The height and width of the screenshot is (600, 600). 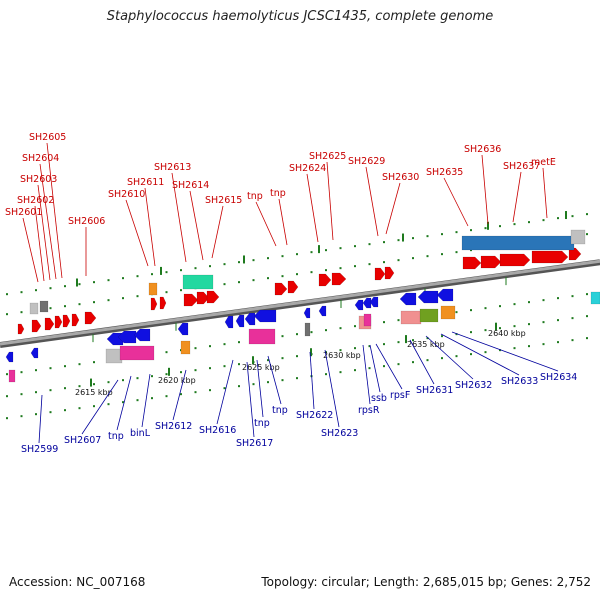 What do you see at coordinates (366, 161) in the screenshot?
I see `gene-label: SH2629` at bounding box center [366, 161].